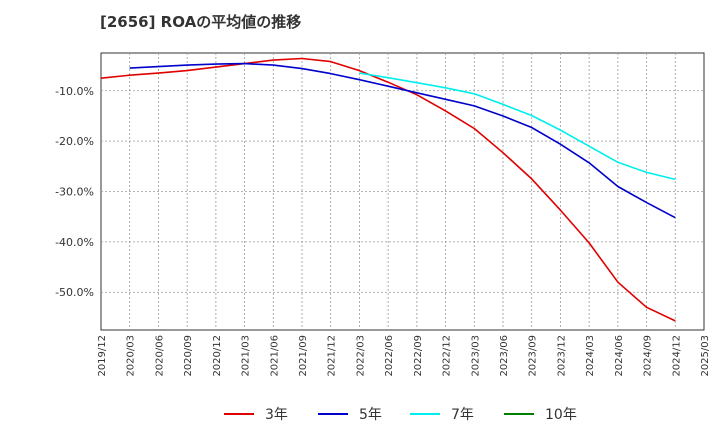 The image size is (720, 440). Describe the element at coordinates (533, 356) in the screenshot. I see `x-tick-label: 2023/09` at that location.